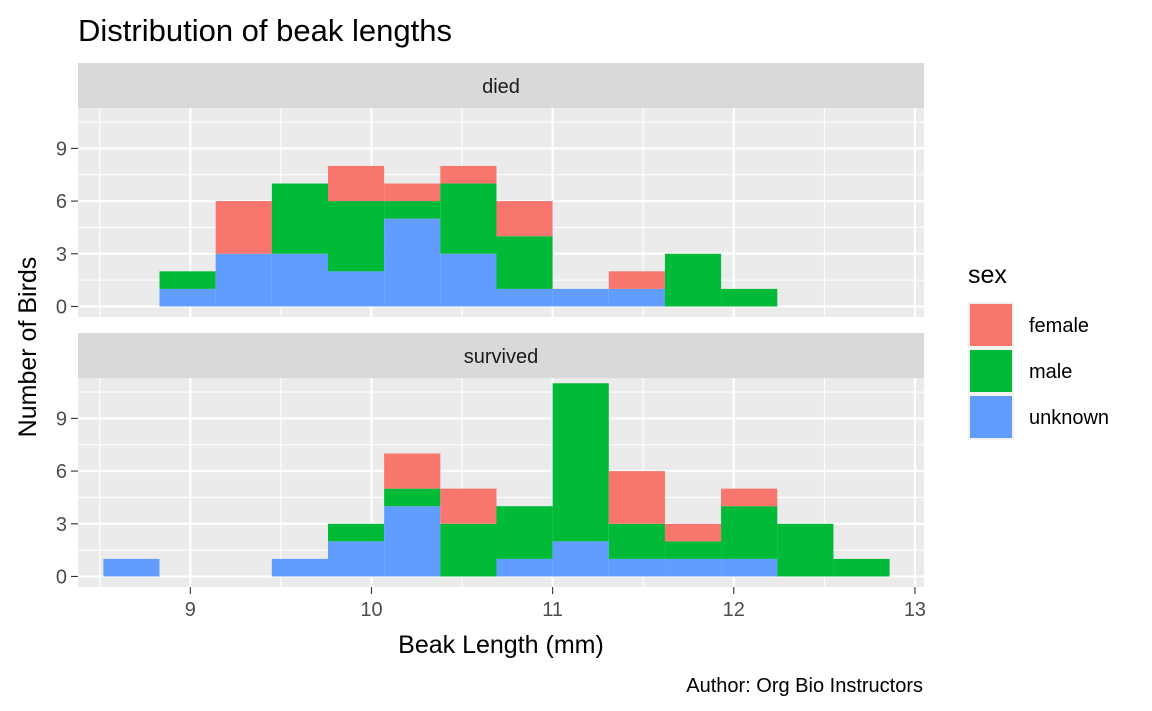 The width and height of the screenshot is (1152, 711). What do you see at coordinates (265, 30) in the screenshot?
I see `chart-title: Distribution of beak lengths` at bounding box center [265, 30].